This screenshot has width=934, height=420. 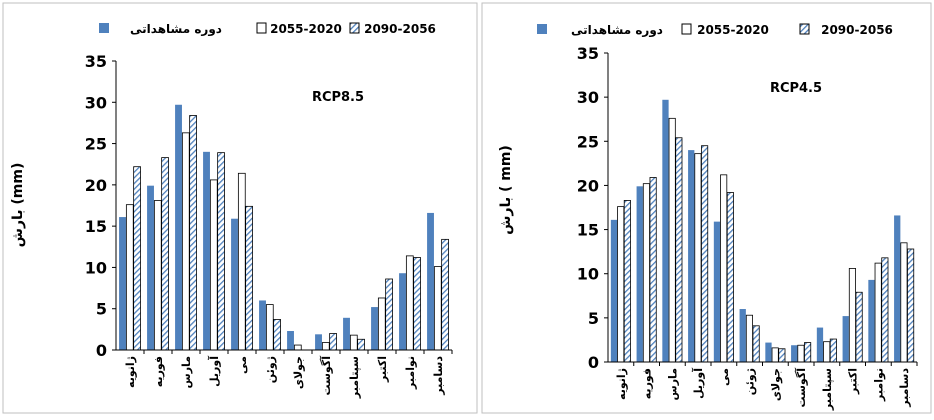 I want to click on y-tick-label: 35, so click(x=96, y=61).